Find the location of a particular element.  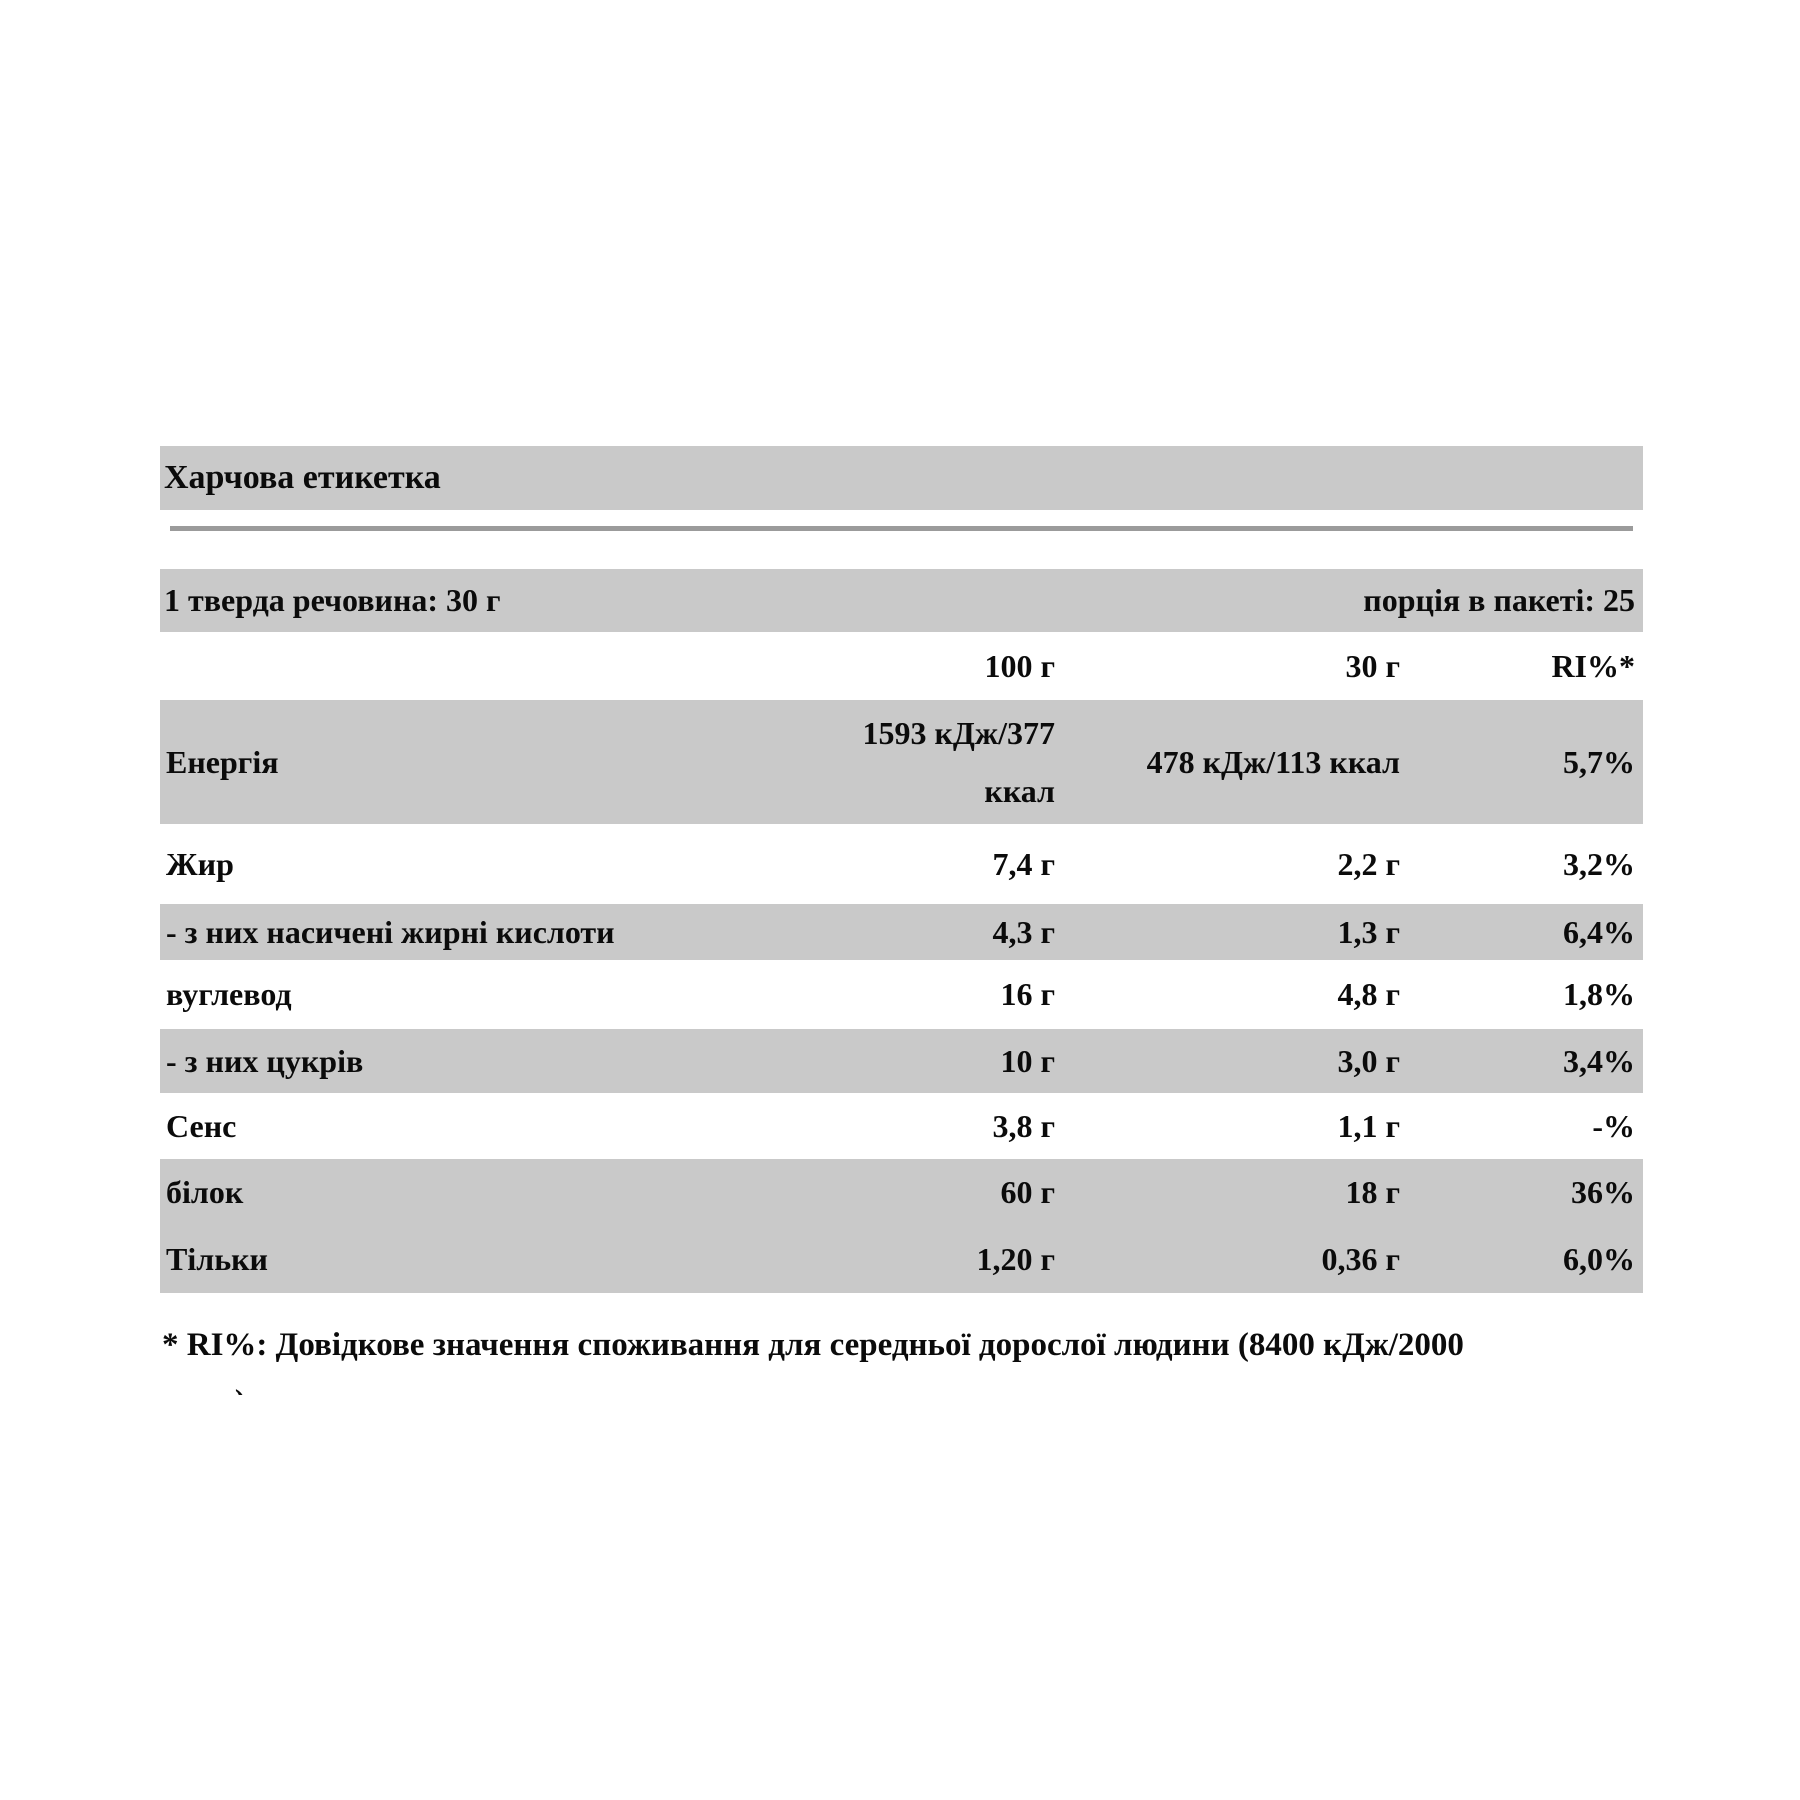

table-row-carbohydrate: вуглевод 16 г 4,8 г 1,8% is located at coordinates (901, 994).